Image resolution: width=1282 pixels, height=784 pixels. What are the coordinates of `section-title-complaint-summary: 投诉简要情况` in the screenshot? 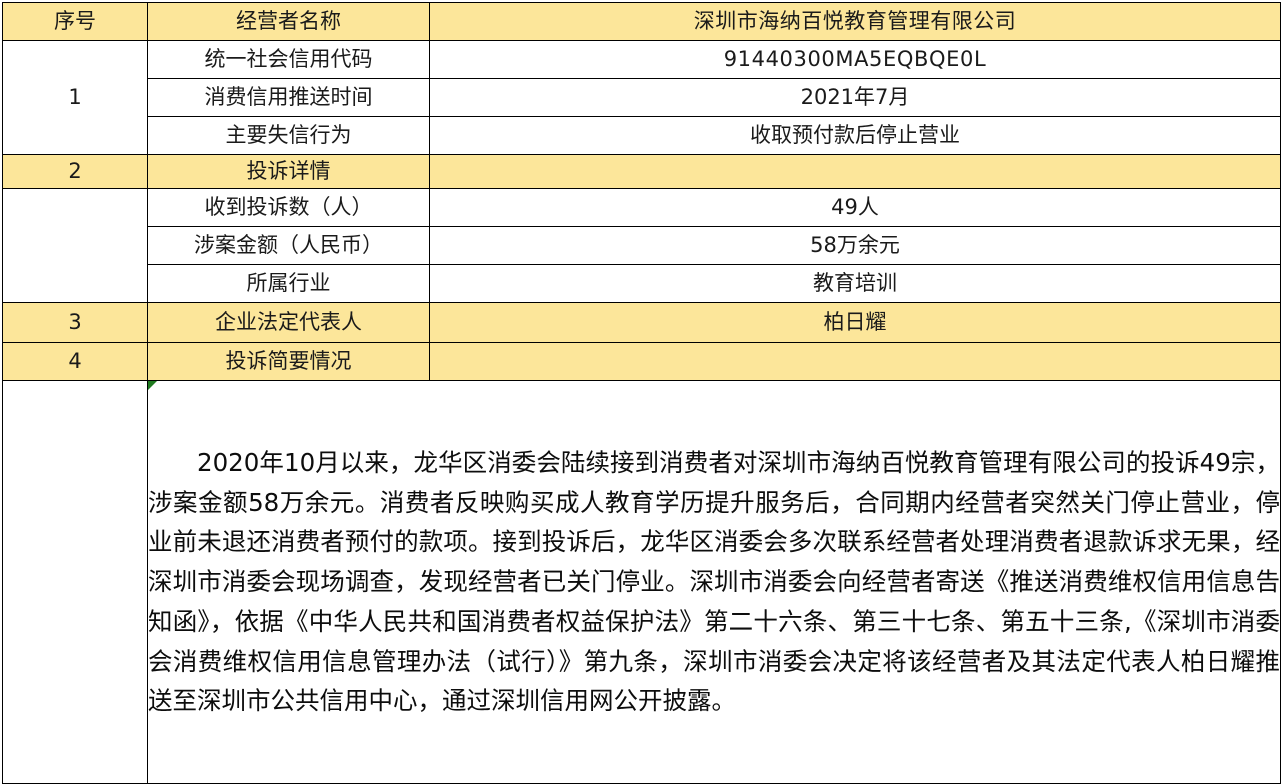 It's located at (288, 361).